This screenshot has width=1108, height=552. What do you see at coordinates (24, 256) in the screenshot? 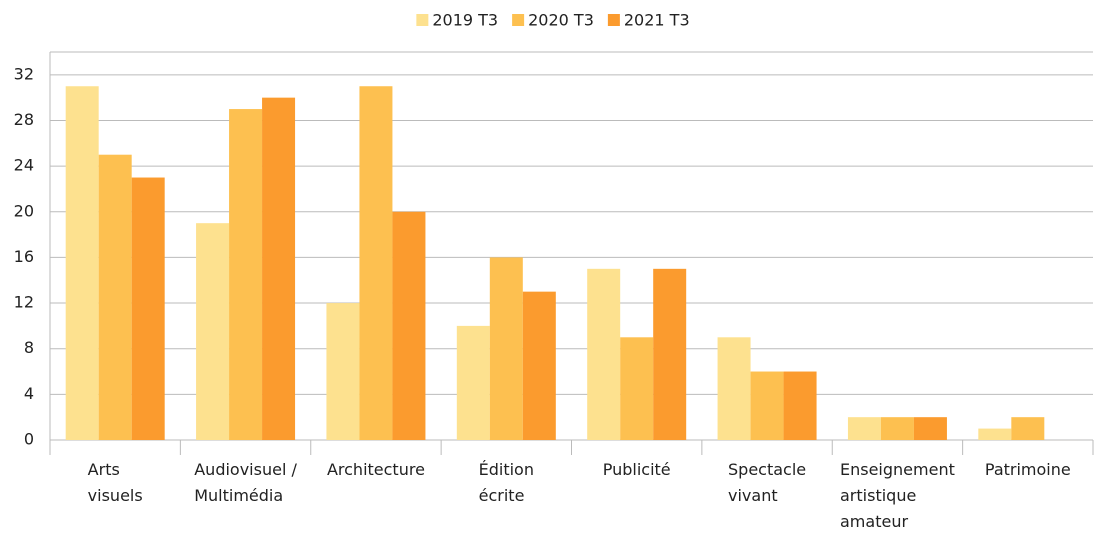
I see `y-tick-label: 16` at bounding box center [24, 256].